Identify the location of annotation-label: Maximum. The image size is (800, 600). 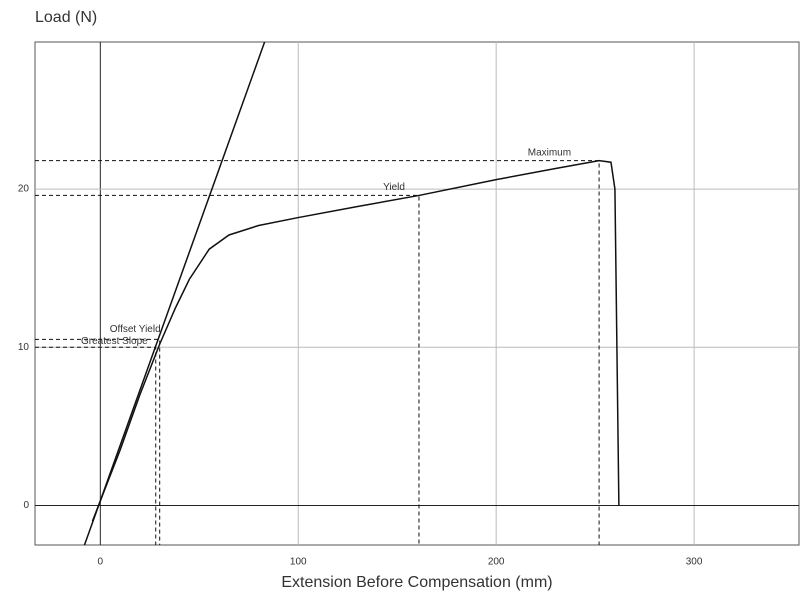
(549, 152).